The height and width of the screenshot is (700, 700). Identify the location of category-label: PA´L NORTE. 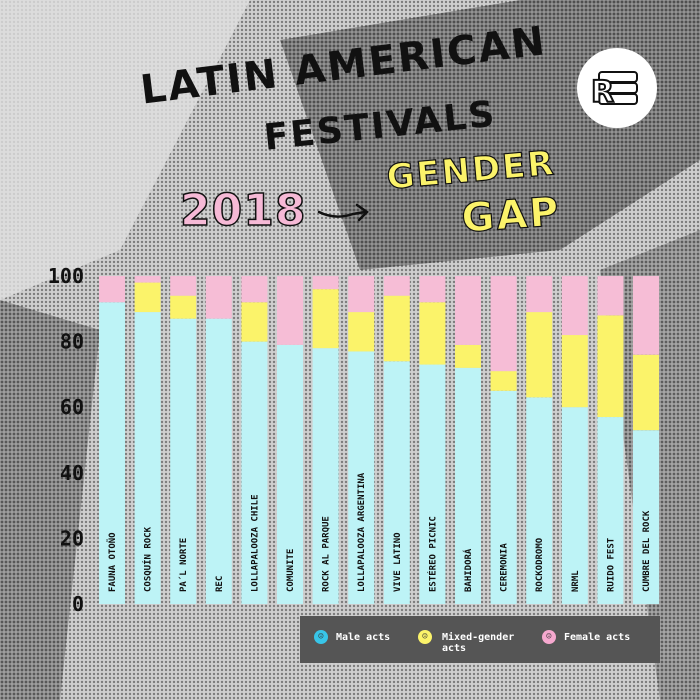
(183, 565).